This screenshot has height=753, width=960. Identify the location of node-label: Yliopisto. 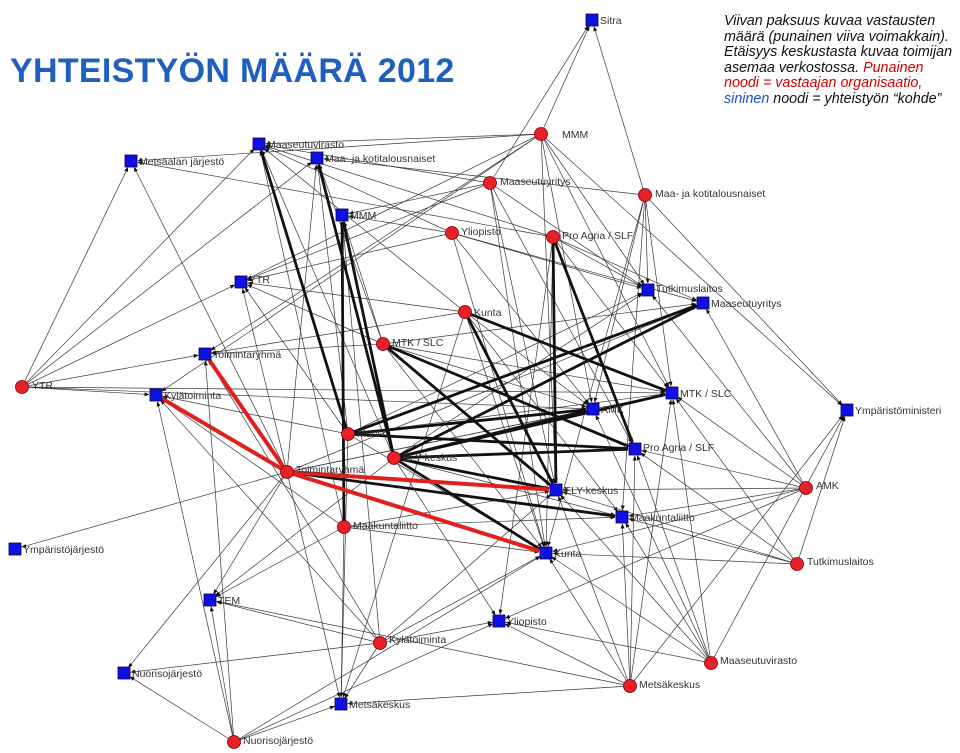
(527, 622).